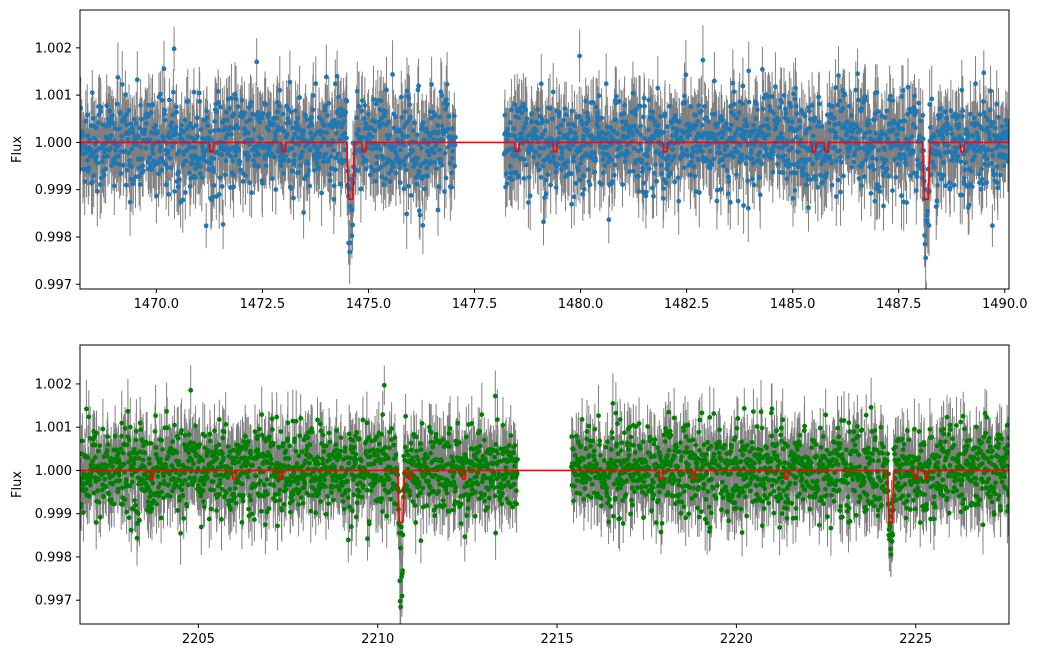 The image size is (1041, 659). Describe the element at coordinates (198, 639) in the screenshot. I see `x-tick-label: 2205` at that location.